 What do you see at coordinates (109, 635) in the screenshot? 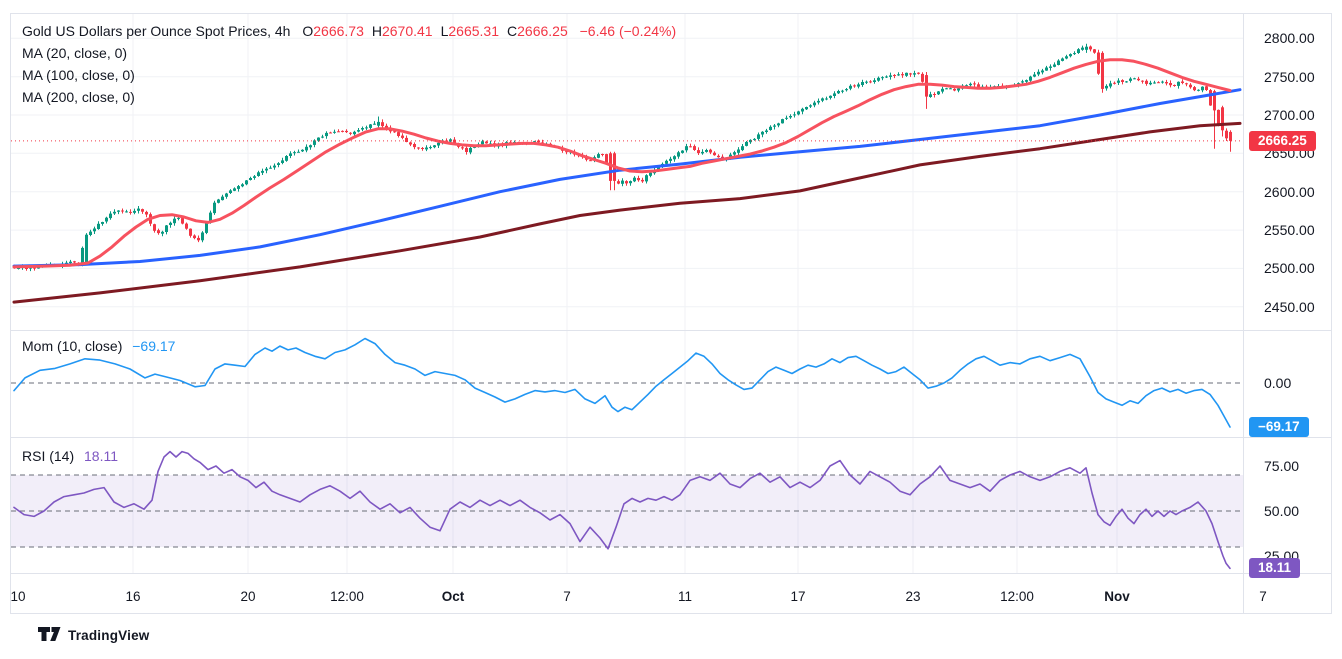
I see `tradingview-brand-text: TradingView` at bounding box center [109, 635].